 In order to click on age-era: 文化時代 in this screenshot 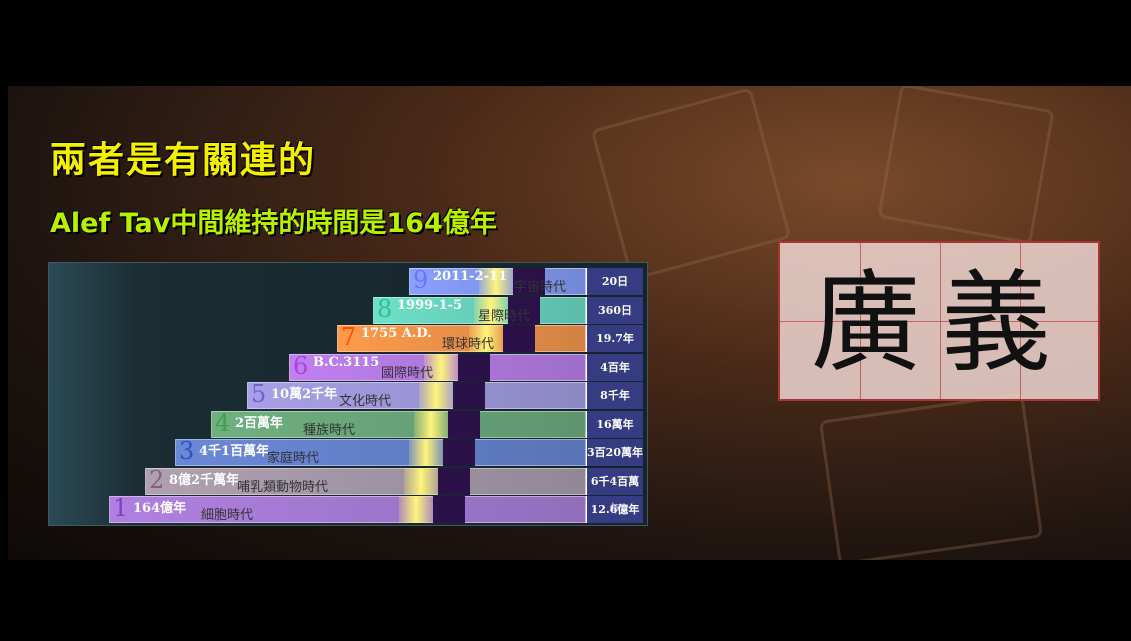, I will do `click(365, 401)`.